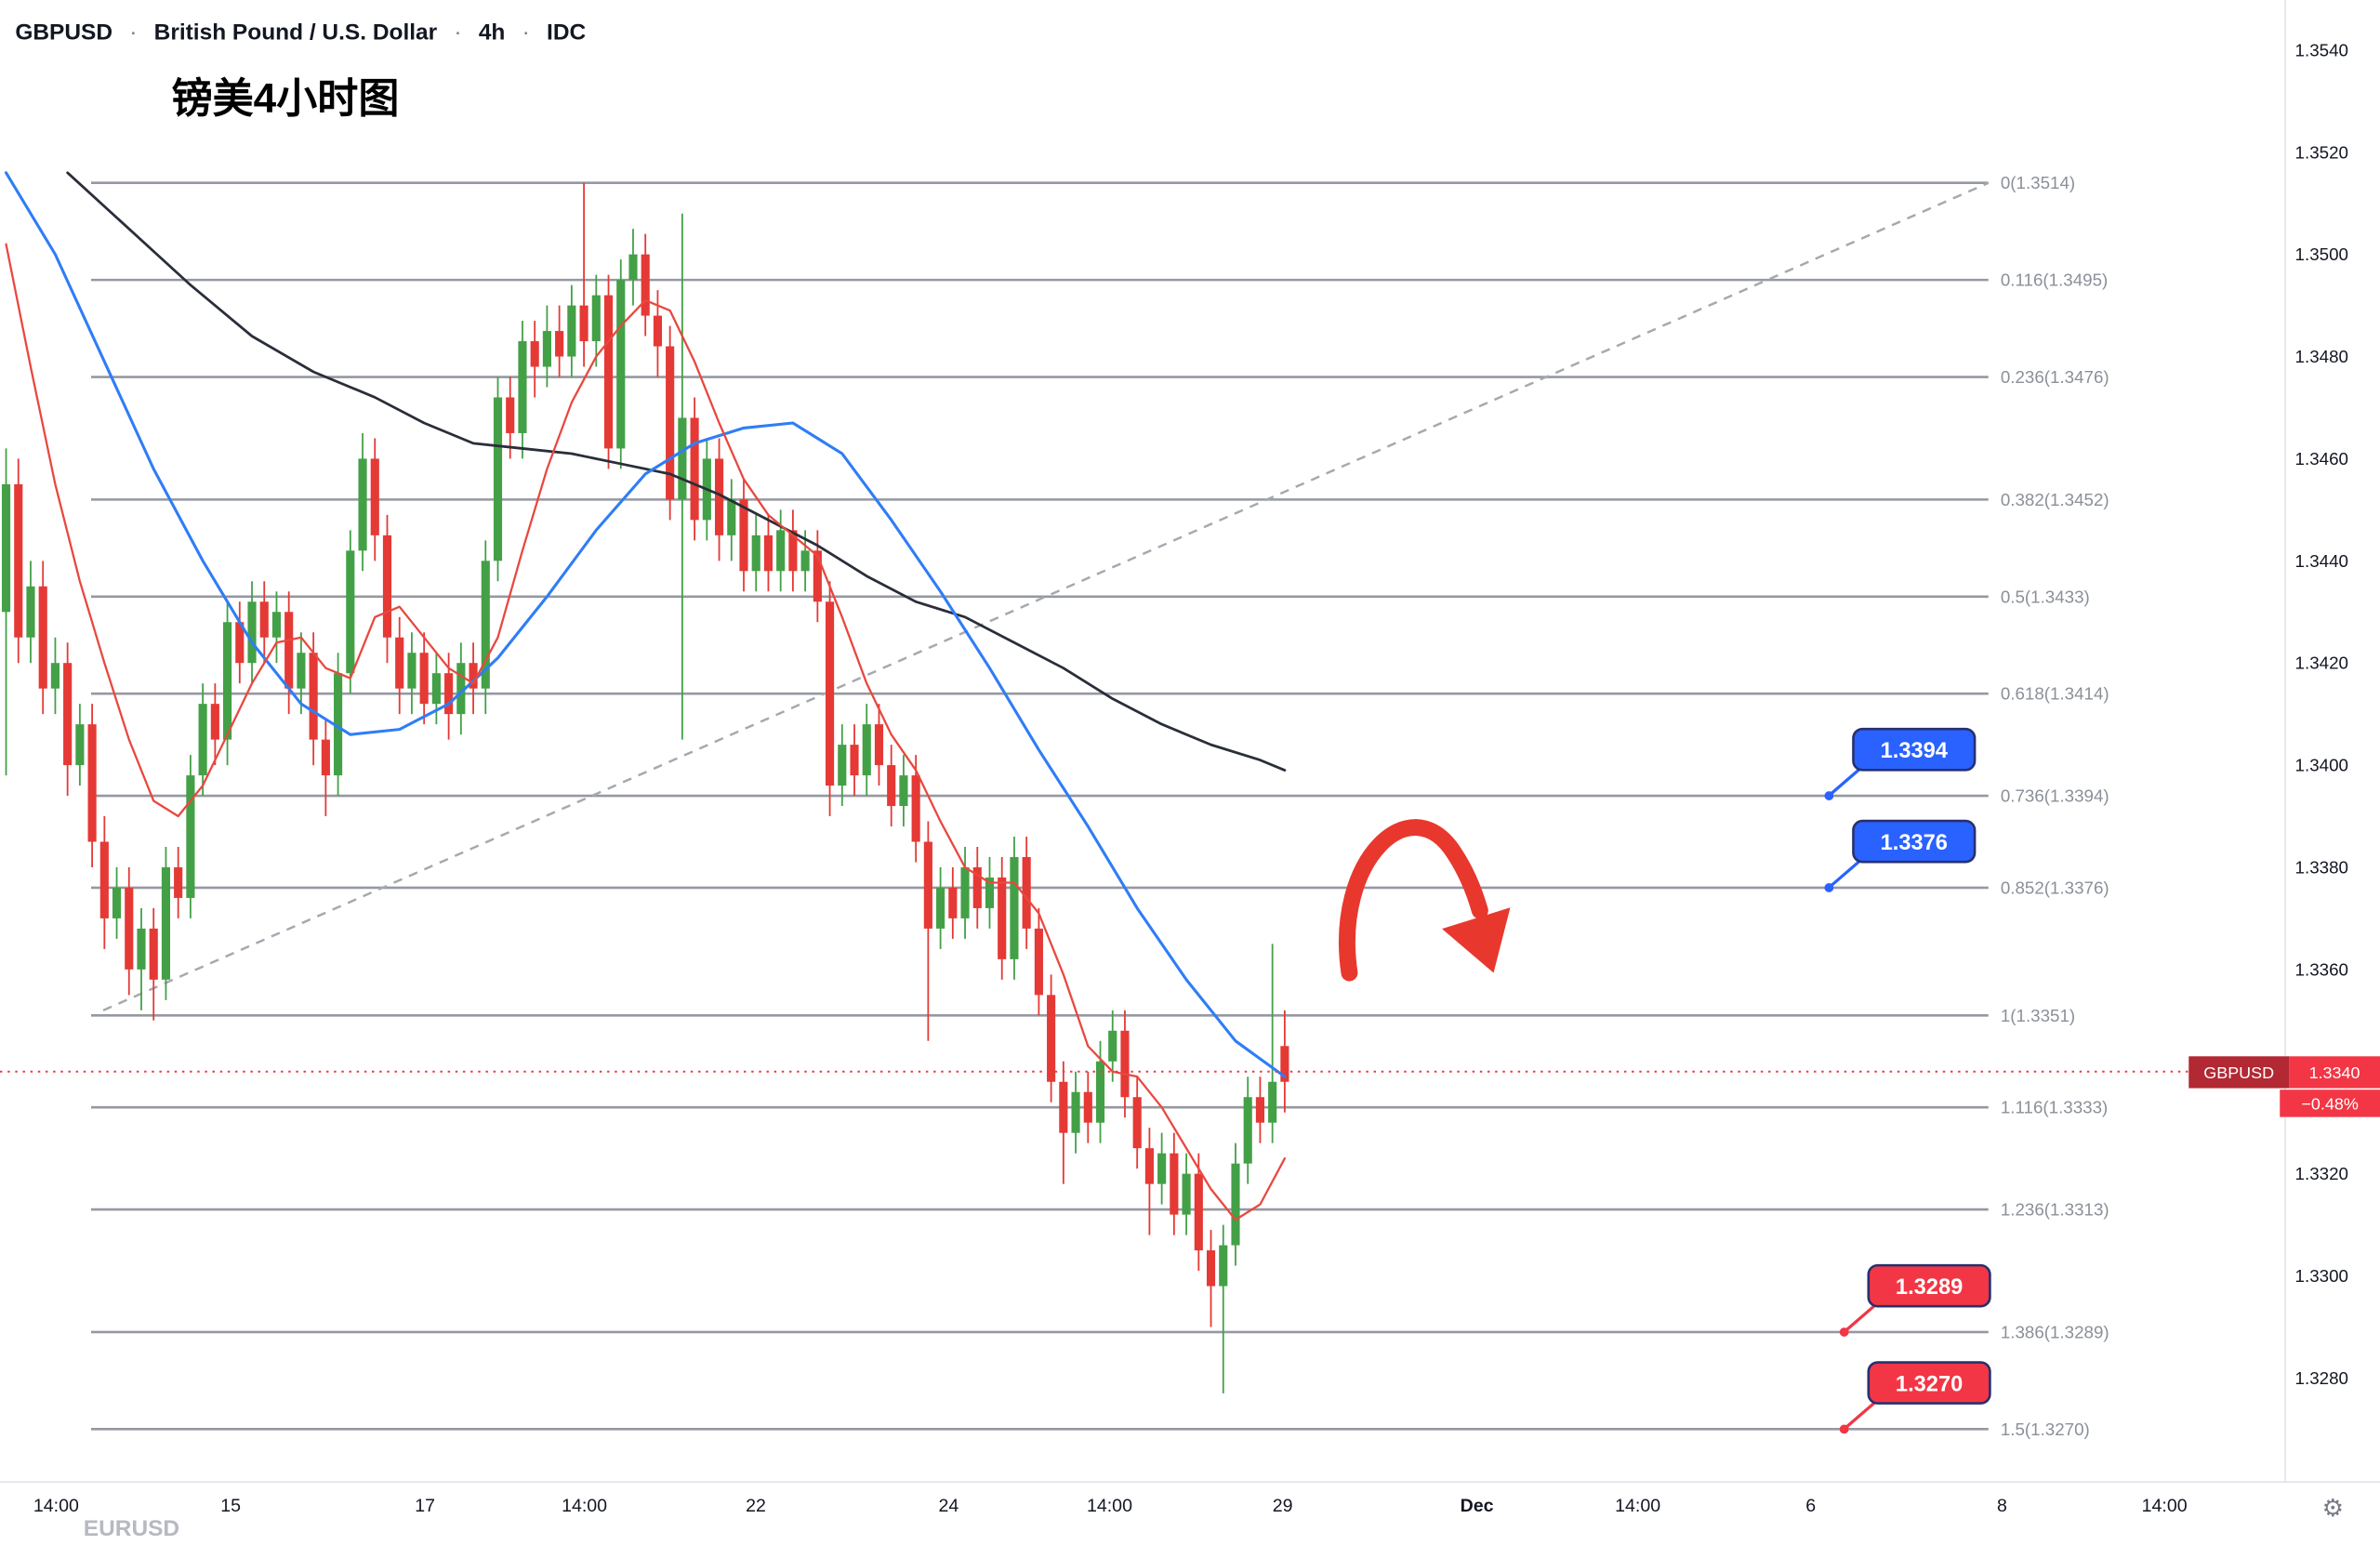  Describe the element at coordinates (2002, 1506) in the screenshot. I see `time-axis-label: 8` at that location.